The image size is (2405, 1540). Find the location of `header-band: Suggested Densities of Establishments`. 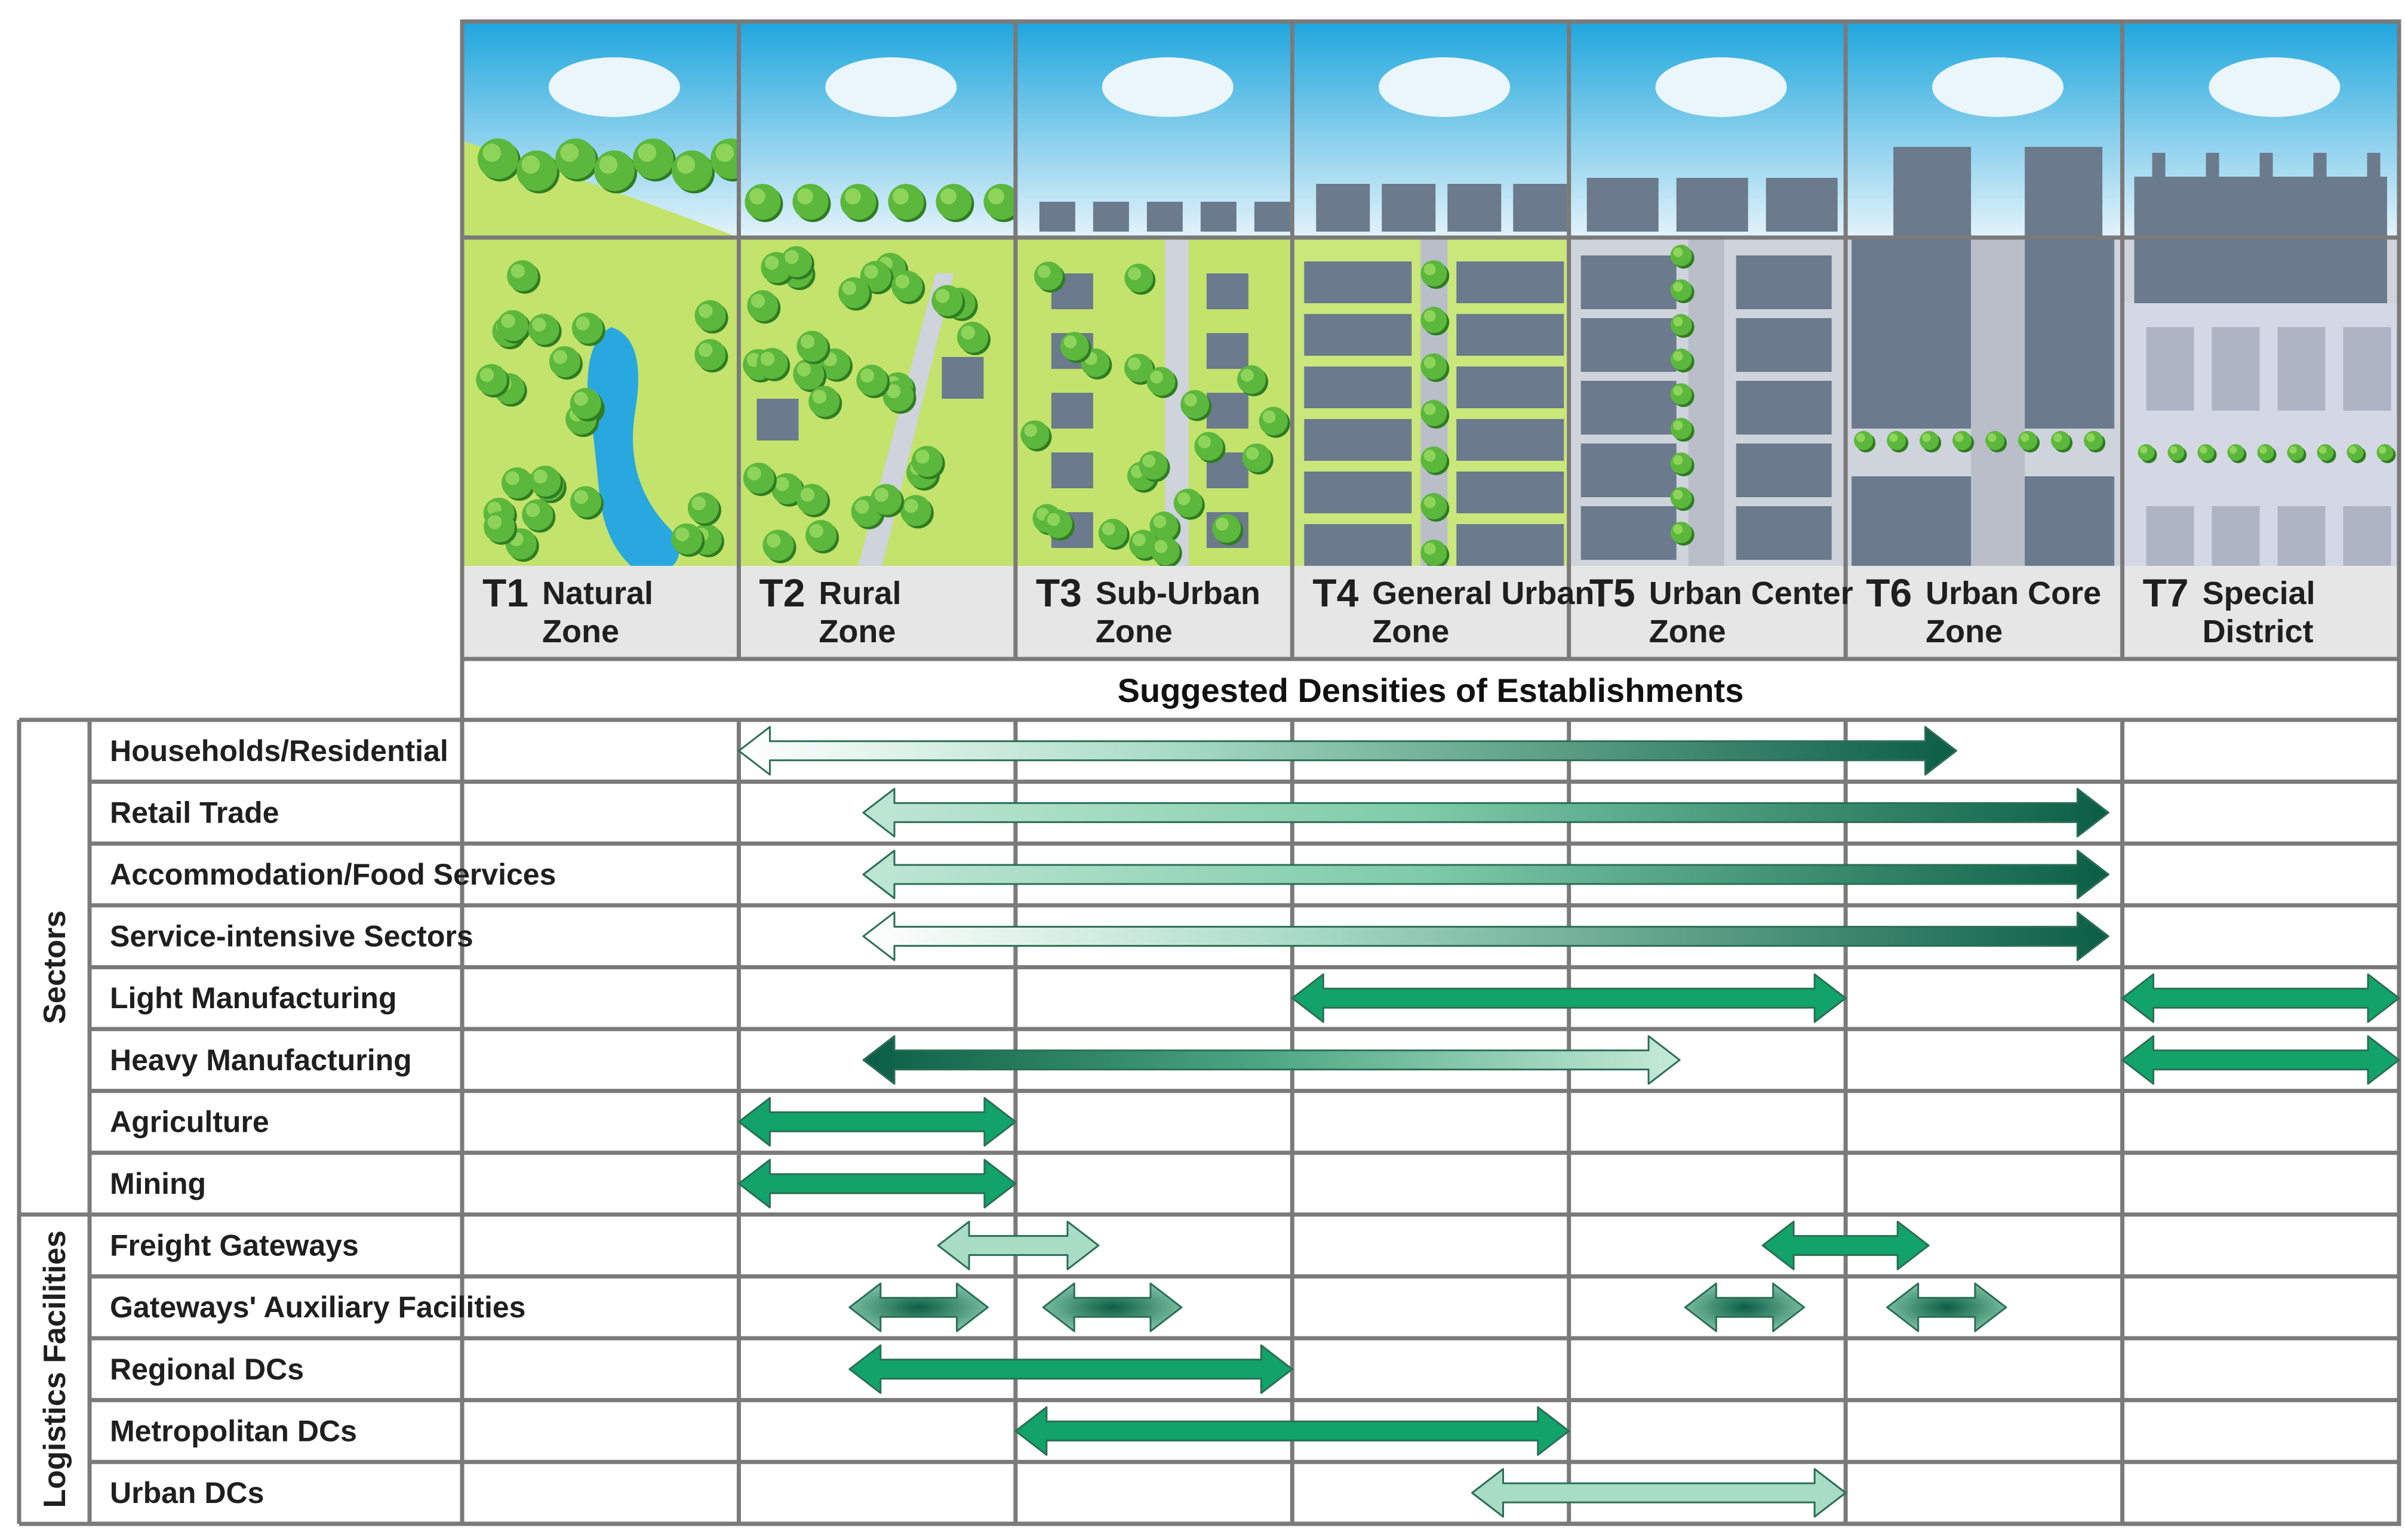

header-band: Suggested Densities of Establishments is located at coordinates (1431, 690).